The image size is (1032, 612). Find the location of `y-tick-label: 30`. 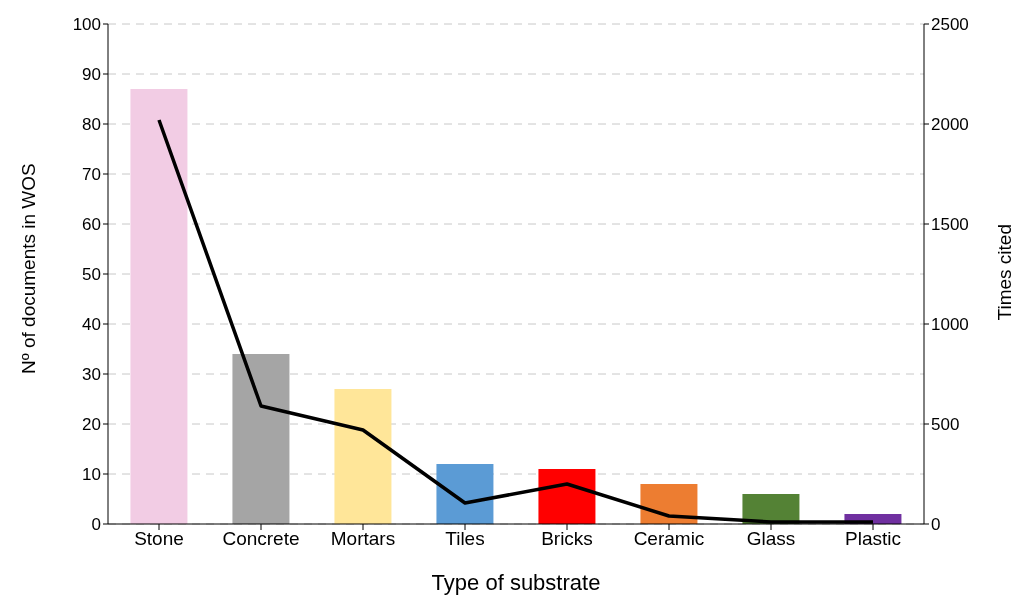

y-tick-label: 30 is located at coordinates (91, 375).